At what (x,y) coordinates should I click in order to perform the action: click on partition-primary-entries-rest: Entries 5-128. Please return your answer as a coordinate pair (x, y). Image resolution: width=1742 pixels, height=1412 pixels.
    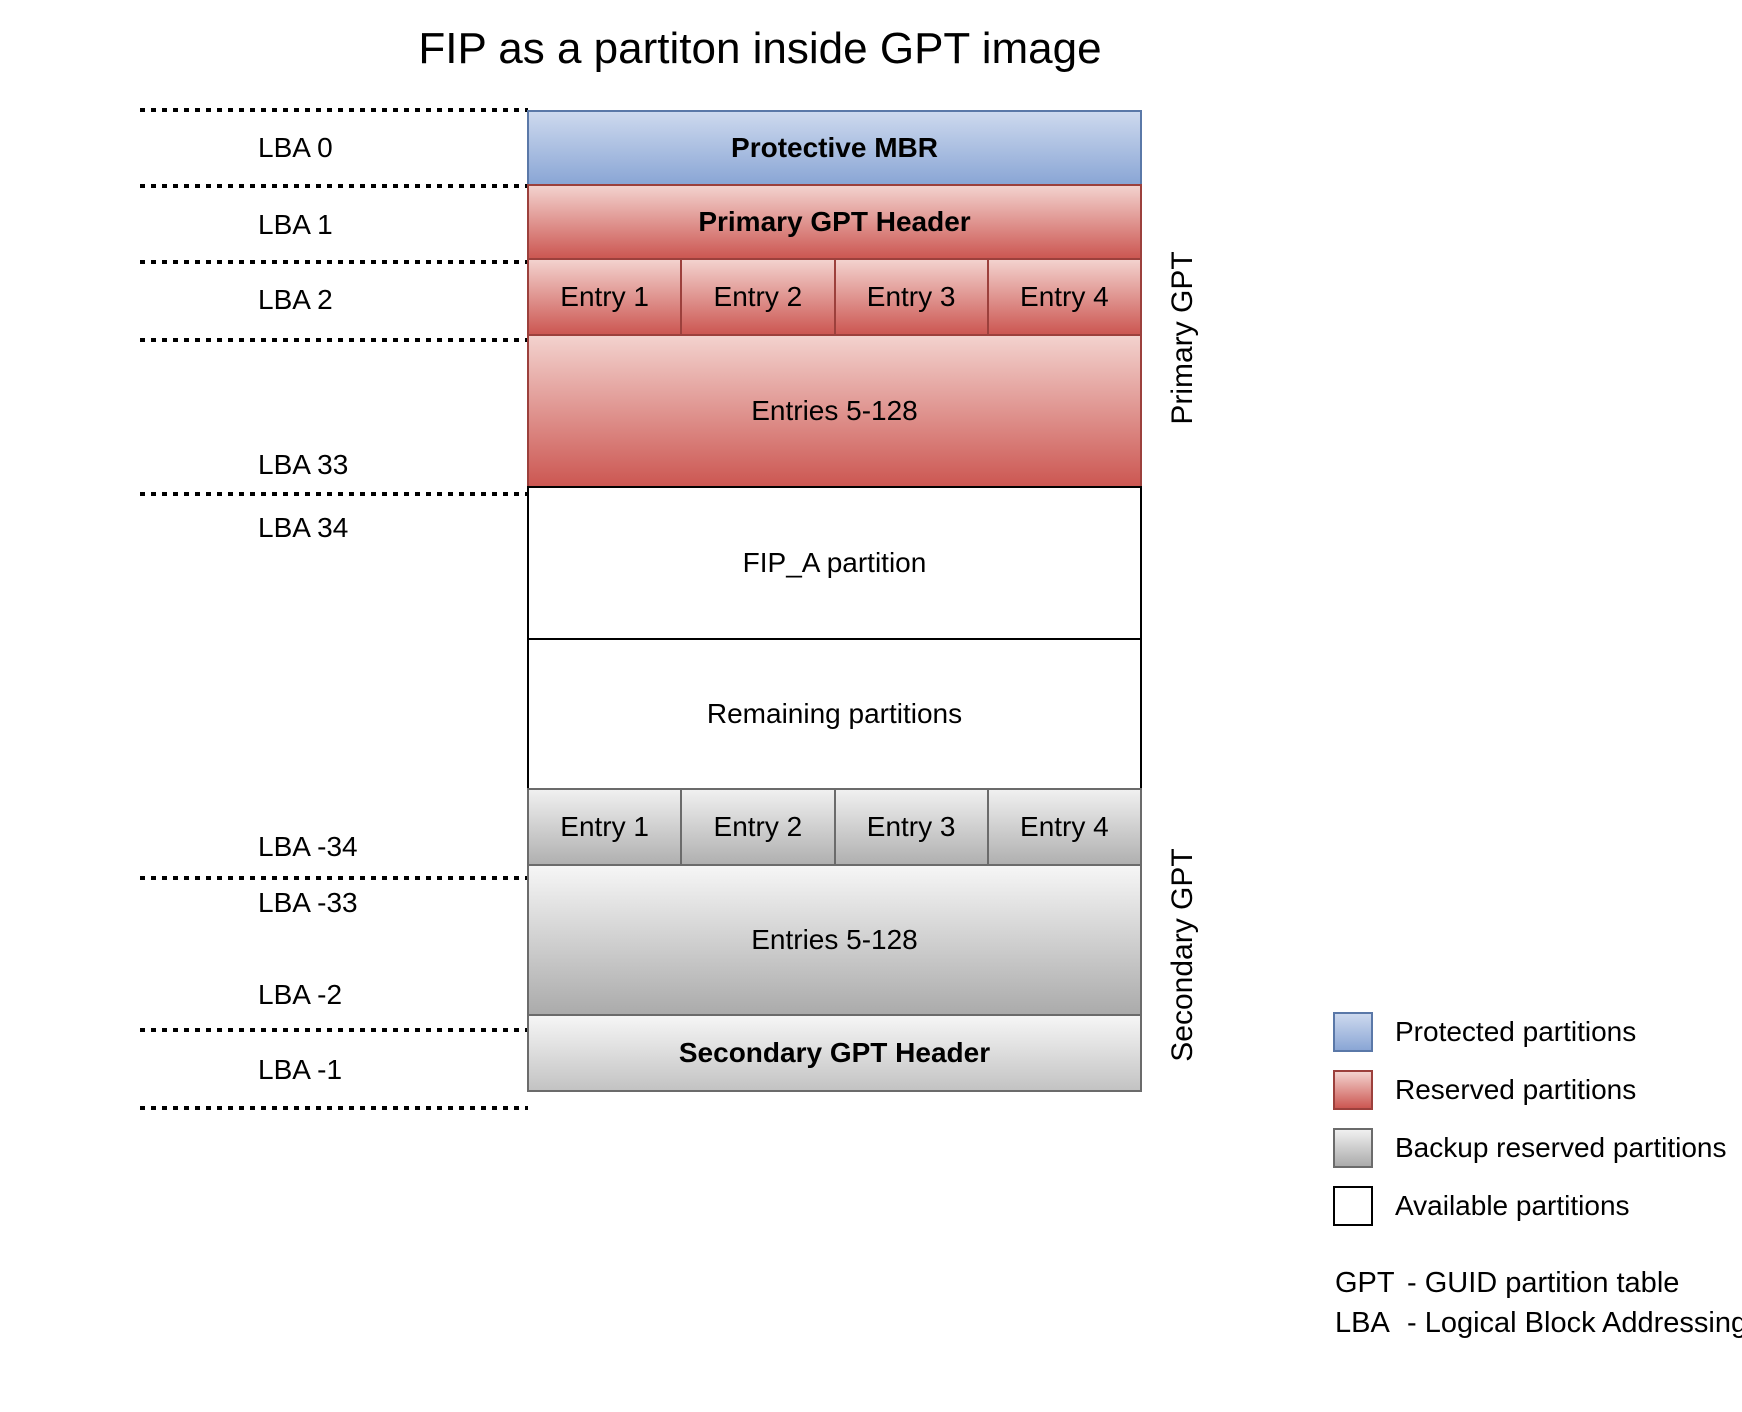
    Looking at the image, I should click on (834, 411).